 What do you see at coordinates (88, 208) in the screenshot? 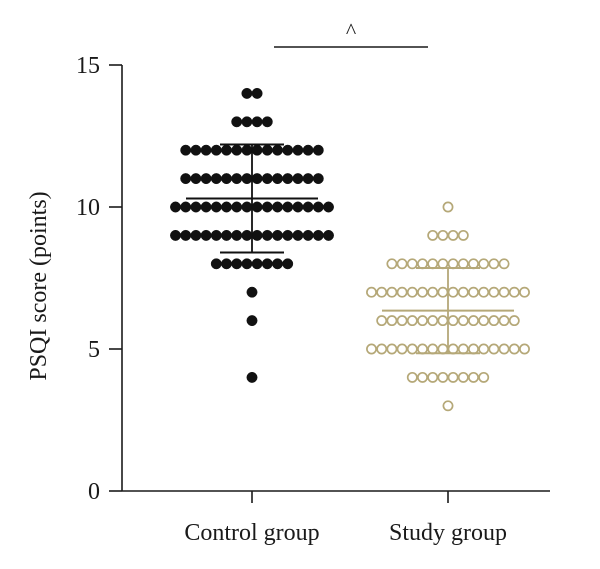
I see `y-tick-label: 10` at bounding box center [88, 208].